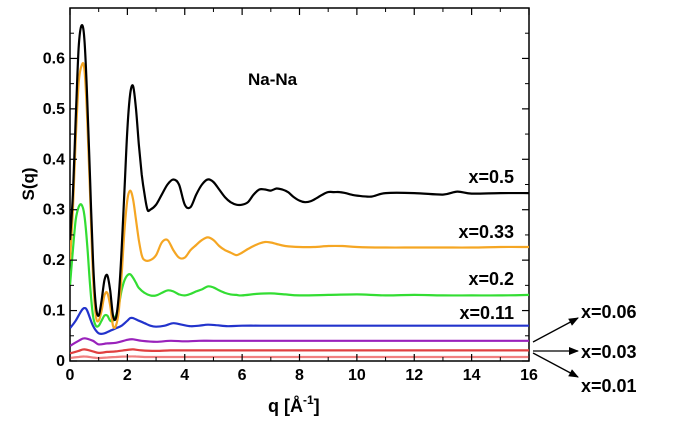 This screenshot has width=678, height=422. I want to click on series-label: x=0.03, so click(609, 352).